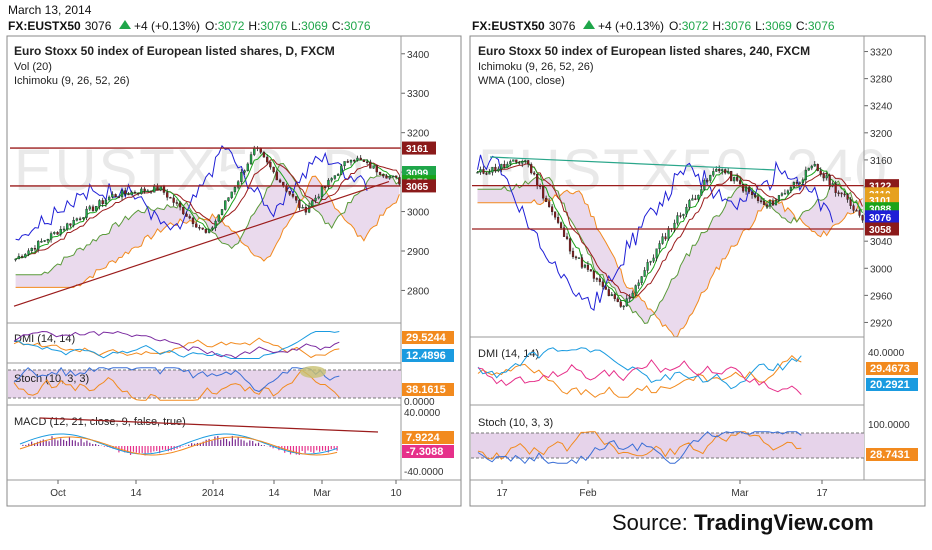 The height and width of the screenshot is (550, 932). I want to click on left-price-tag-label: 3099, so click(417, 174).